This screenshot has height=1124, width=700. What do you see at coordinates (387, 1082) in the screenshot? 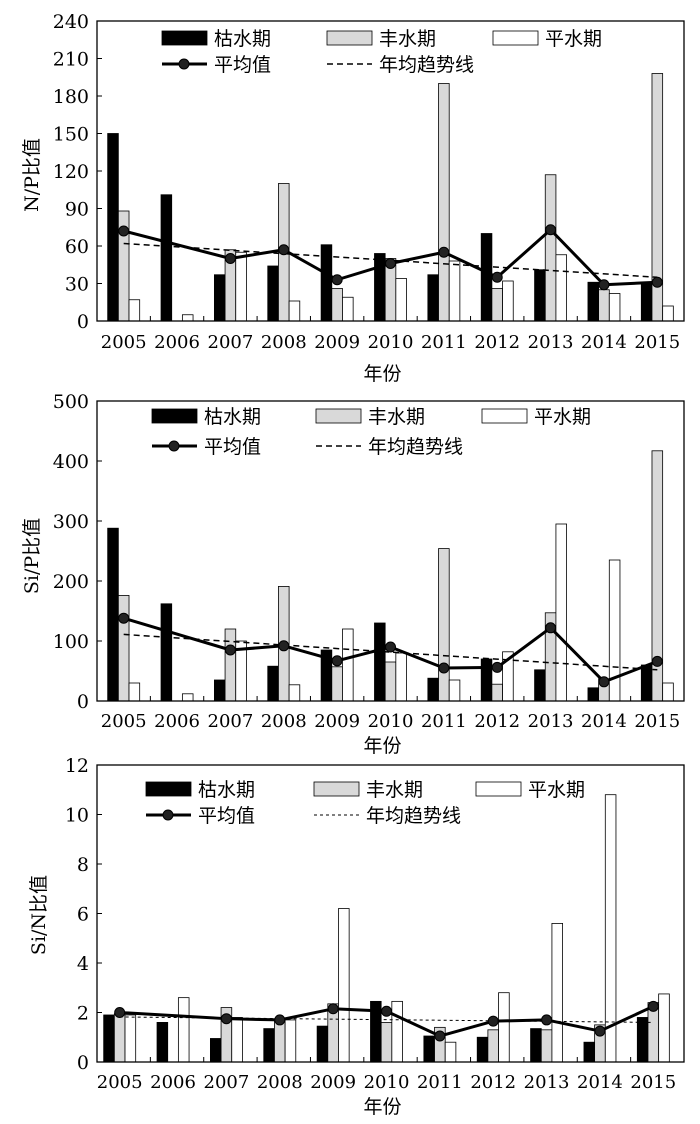
I see `x-tick-label: 2010` at bounding box center [387, 1082].